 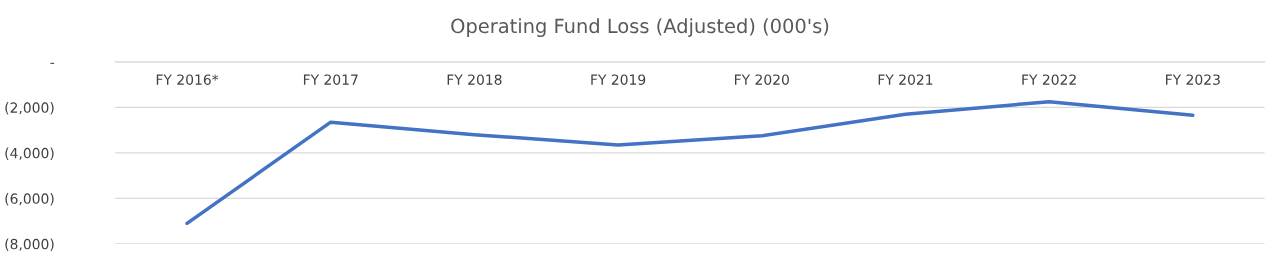 I want to click on x-tick-label: FY 2018, so click(x=474, y=79).